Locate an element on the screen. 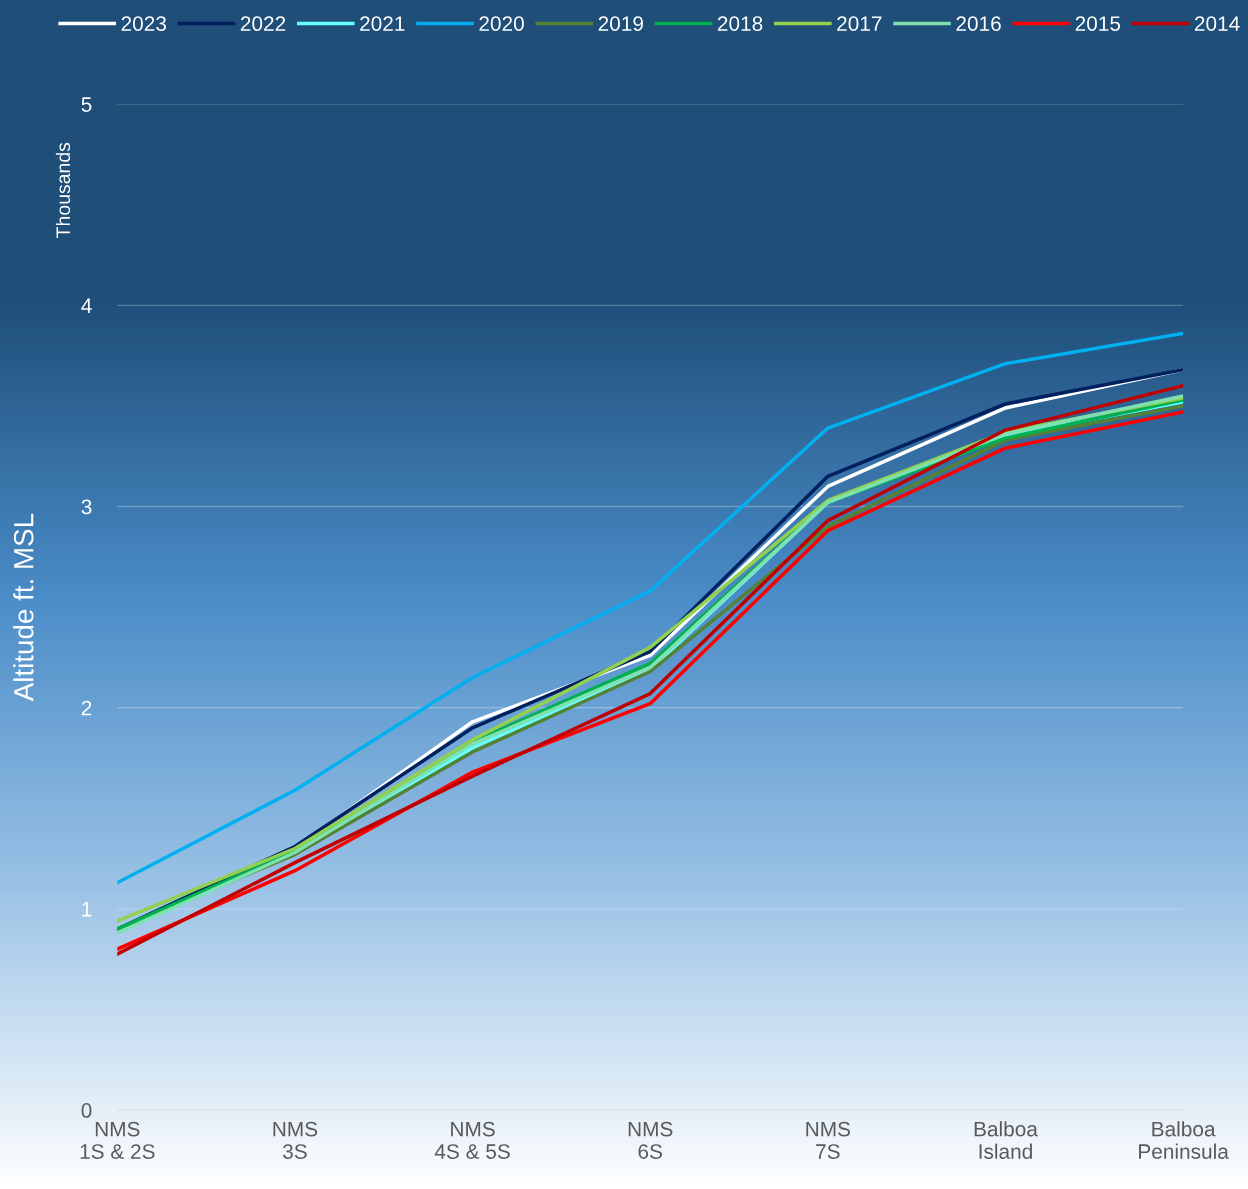  x-tick-label: Balboa Peninsula is located at coordinates (1184, 1140).